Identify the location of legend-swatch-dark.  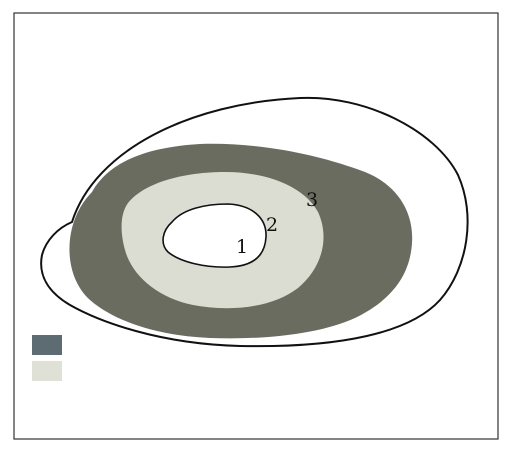
(47, 345).